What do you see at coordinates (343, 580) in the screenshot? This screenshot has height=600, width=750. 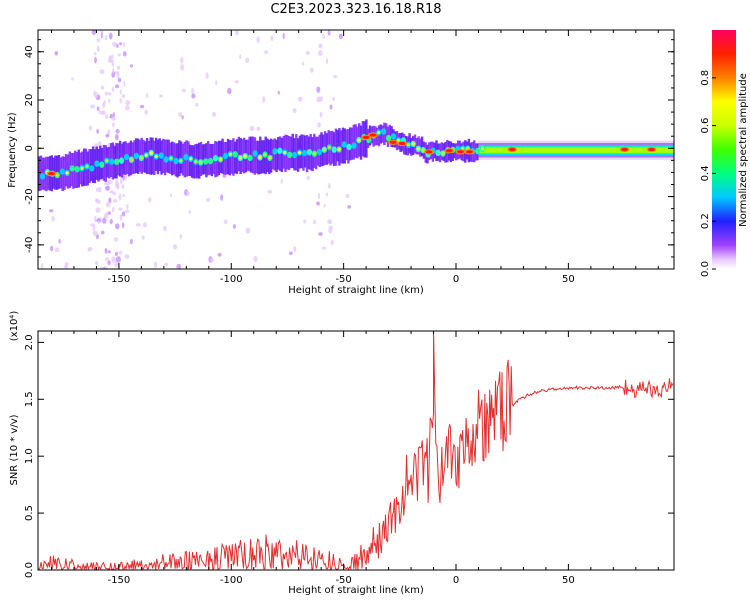 I see `x-tick-label: -50` at bounding box center [343, 580].